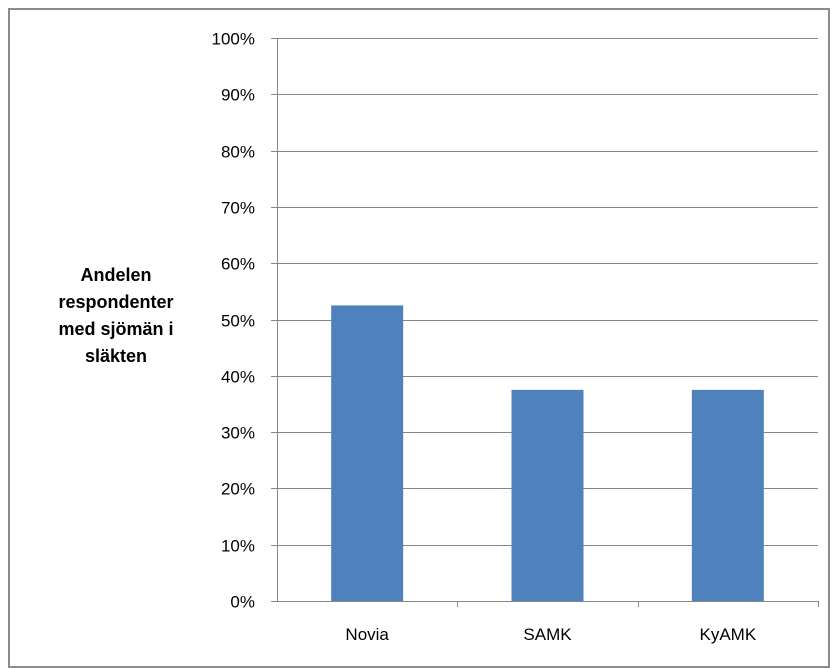  What do you see at coordinates (242, 602) in the screenshot?
I see `y-tick-label: 0%` at bounding box center [242, 602].